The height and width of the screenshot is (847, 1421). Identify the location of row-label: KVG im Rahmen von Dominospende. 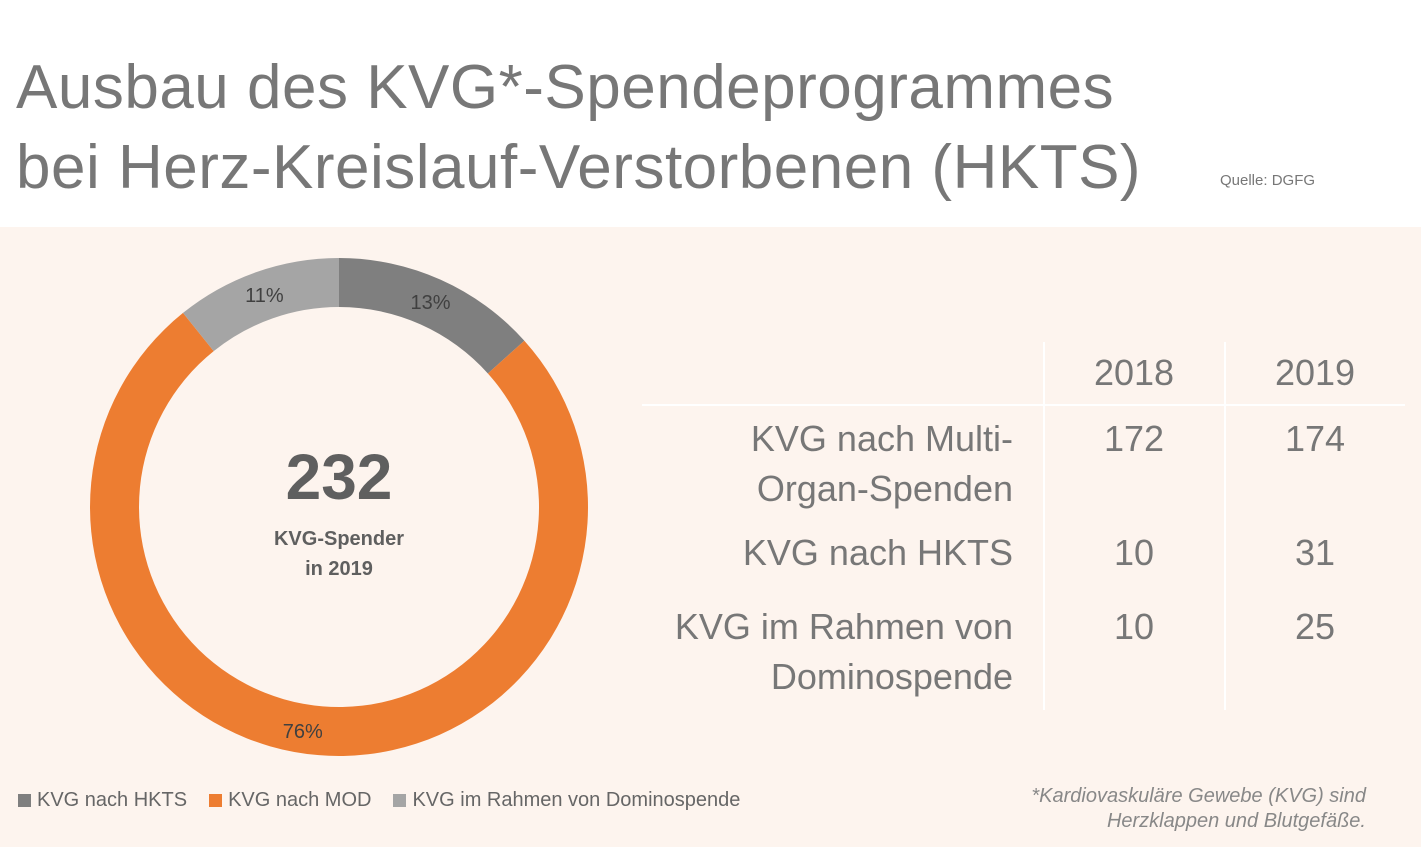
(803, 652).